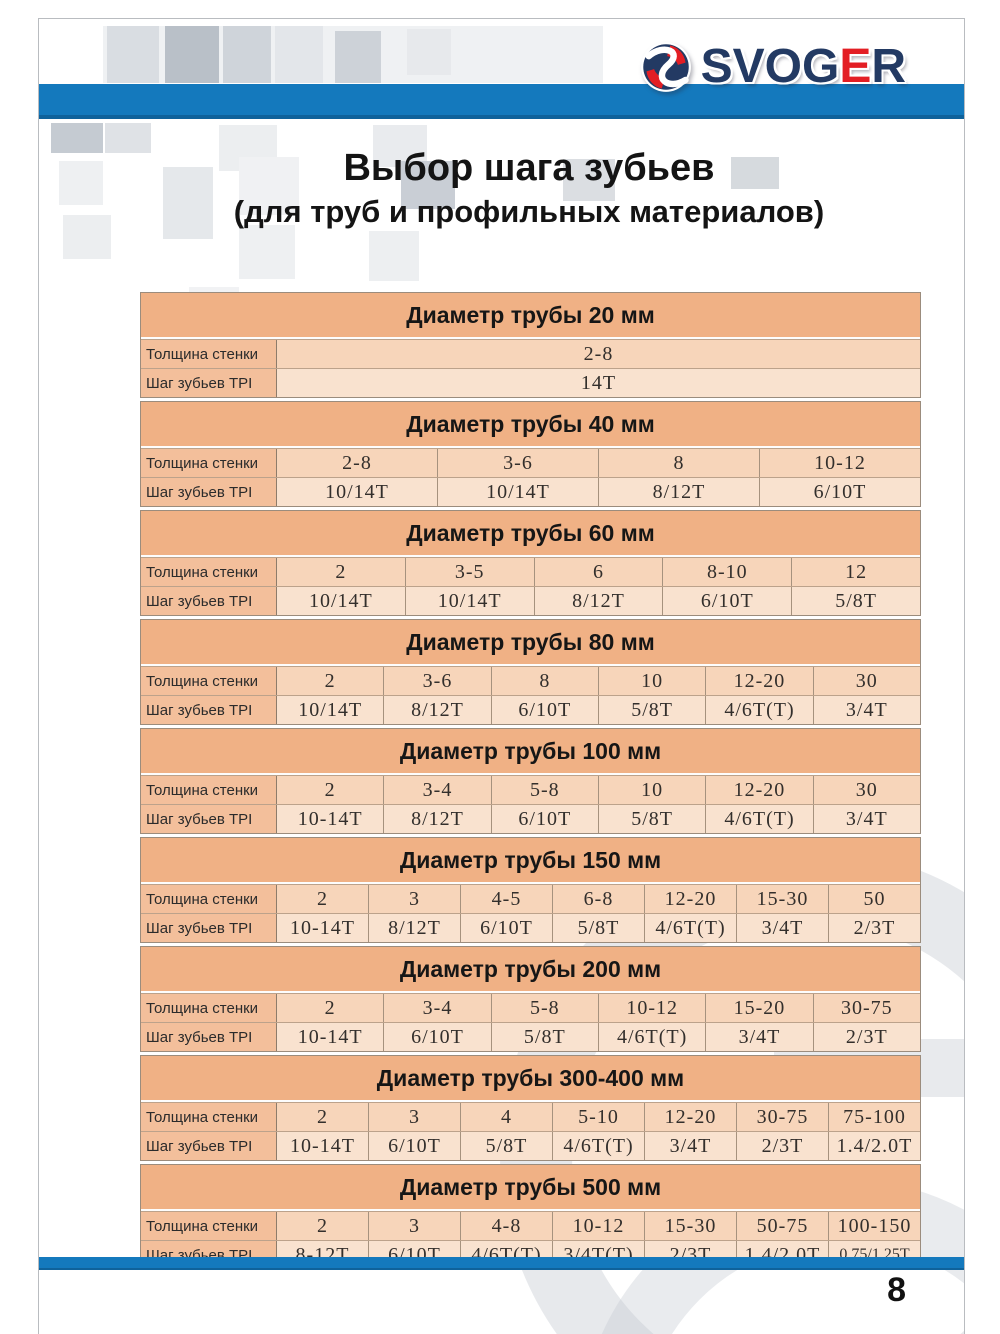 This screenshot has height=1334, width=1000. What do you see at coordinates (866, 681) in the screenshot?
I see `table-cell: 30` at bounding box center [866, 681].